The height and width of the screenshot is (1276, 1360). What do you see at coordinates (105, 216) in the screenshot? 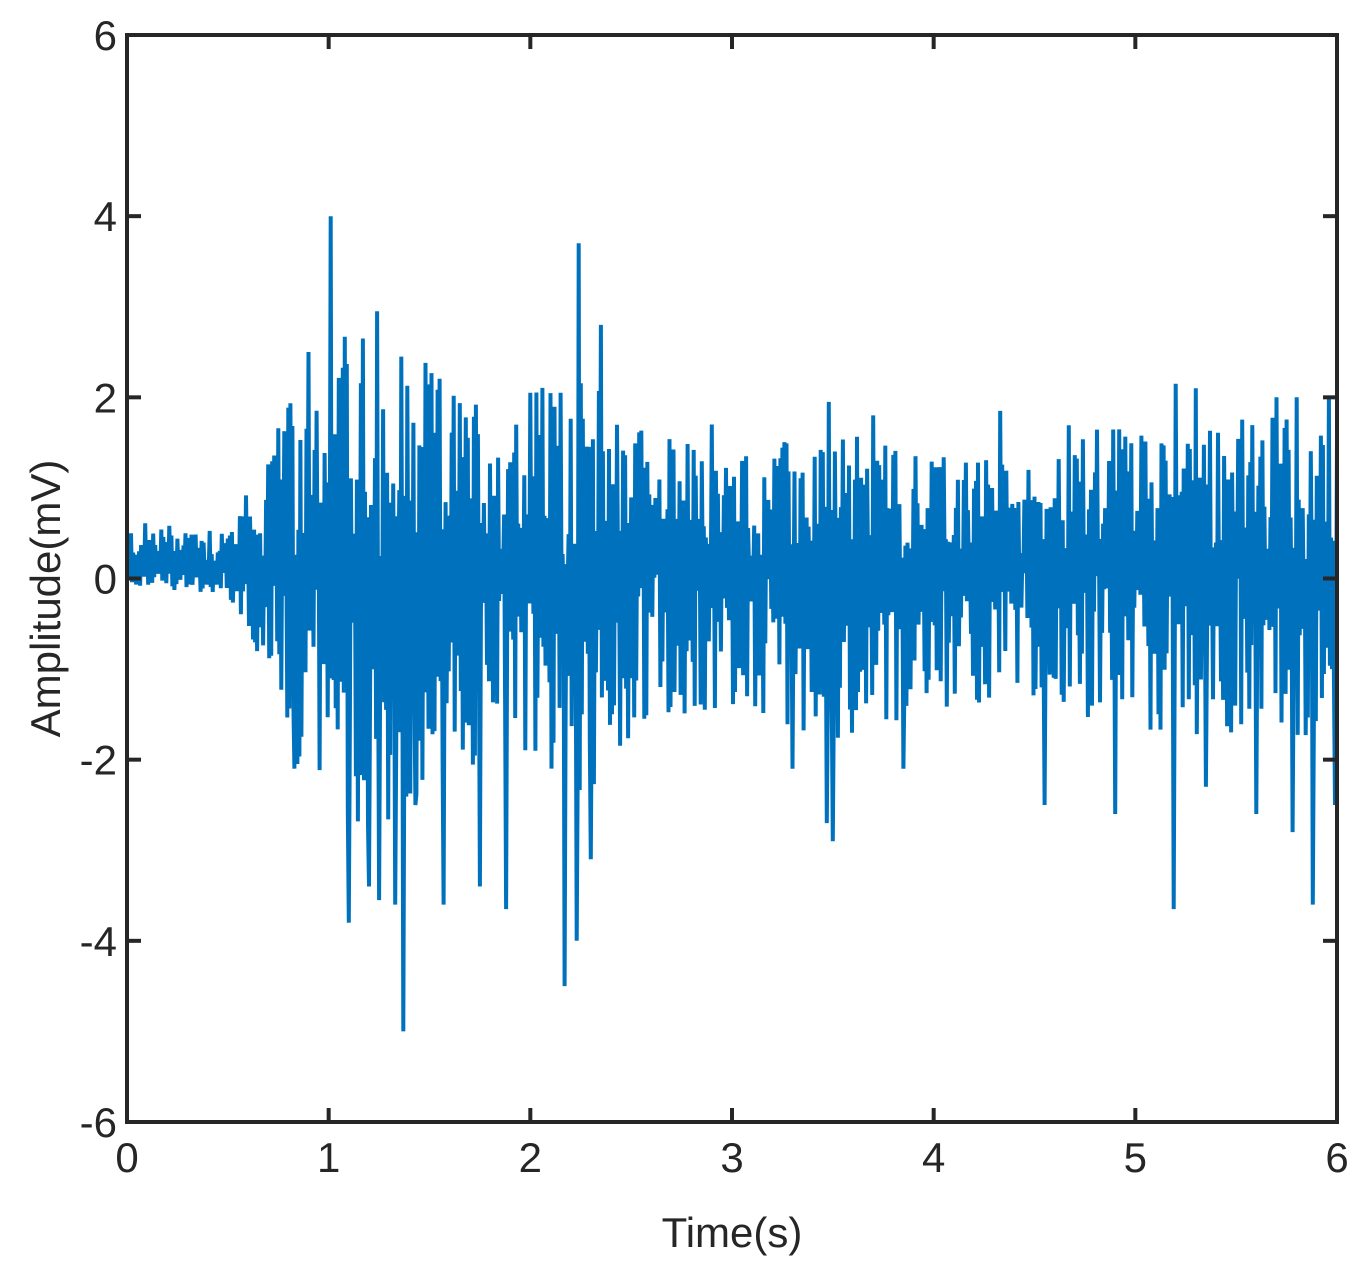
I see `y-tick-label: 4` at bounding box center [105, 216].